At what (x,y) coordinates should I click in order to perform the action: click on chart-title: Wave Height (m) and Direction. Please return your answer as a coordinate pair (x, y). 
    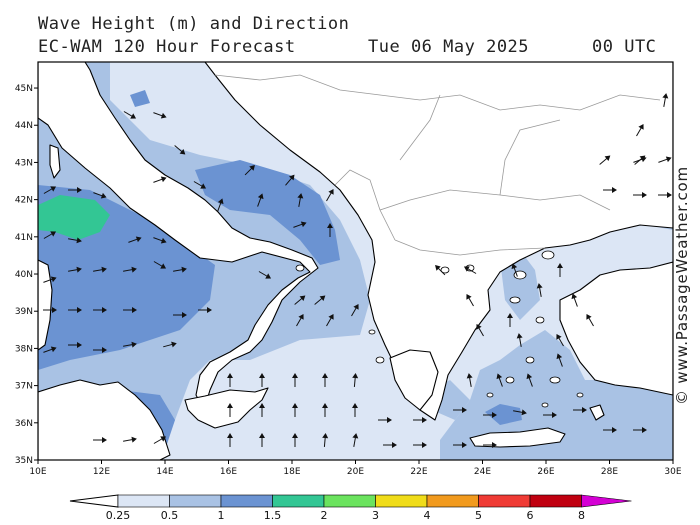
    Looking at the image, I should click on (194, 24).